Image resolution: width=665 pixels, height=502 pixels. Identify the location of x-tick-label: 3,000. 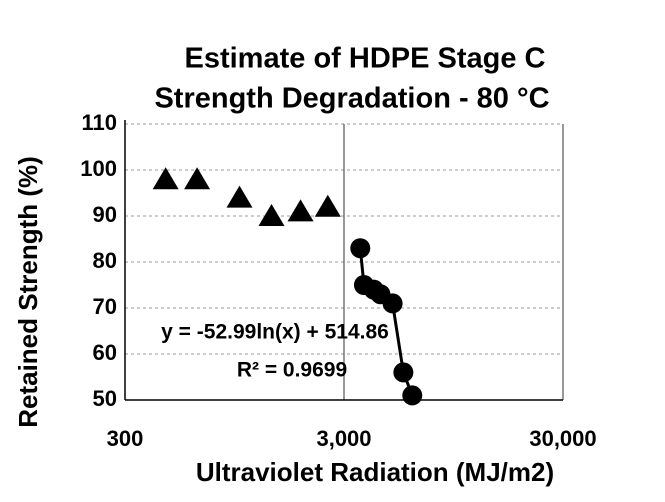
(343, 438).